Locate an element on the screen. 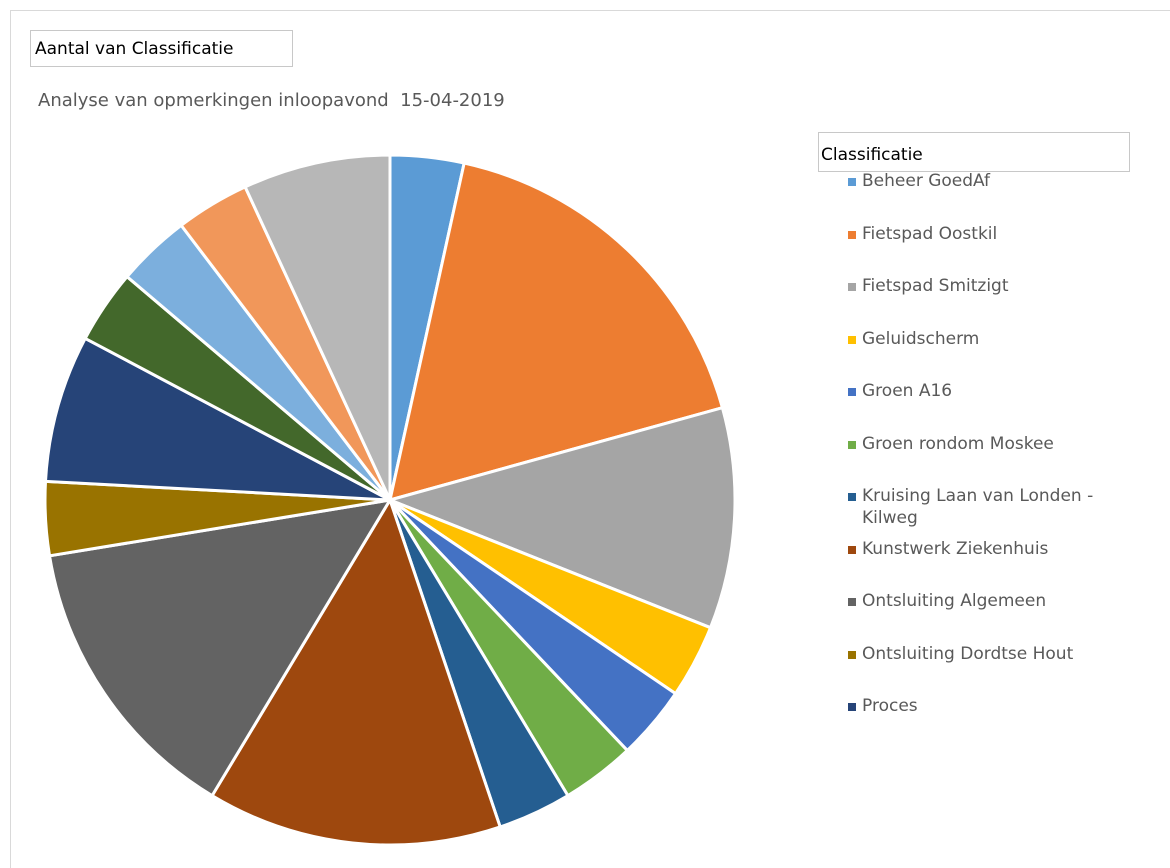 The width and height of the screenshot is (1170, 868). legend-item: Ontsluiting Dordtse Hout is located at coordinates (994, 654).